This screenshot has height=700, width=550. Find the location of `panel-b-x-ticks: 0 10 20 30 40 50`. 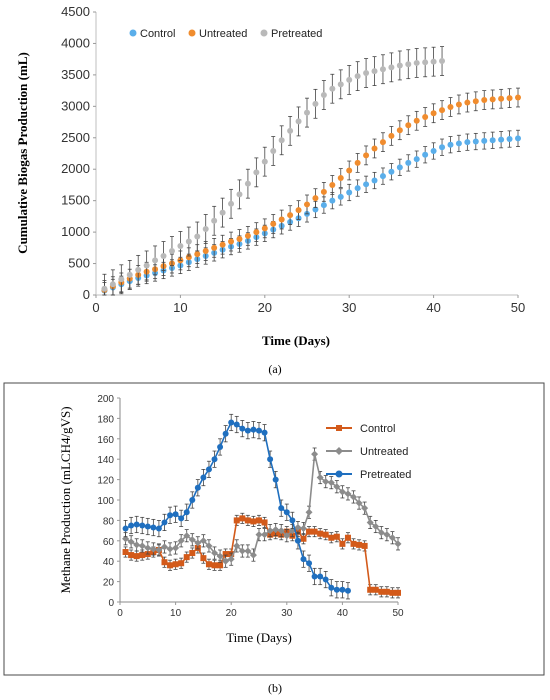

panel-b-x-ticks: 0 10 20 30 40 50 is located at coordinates (260, 610).